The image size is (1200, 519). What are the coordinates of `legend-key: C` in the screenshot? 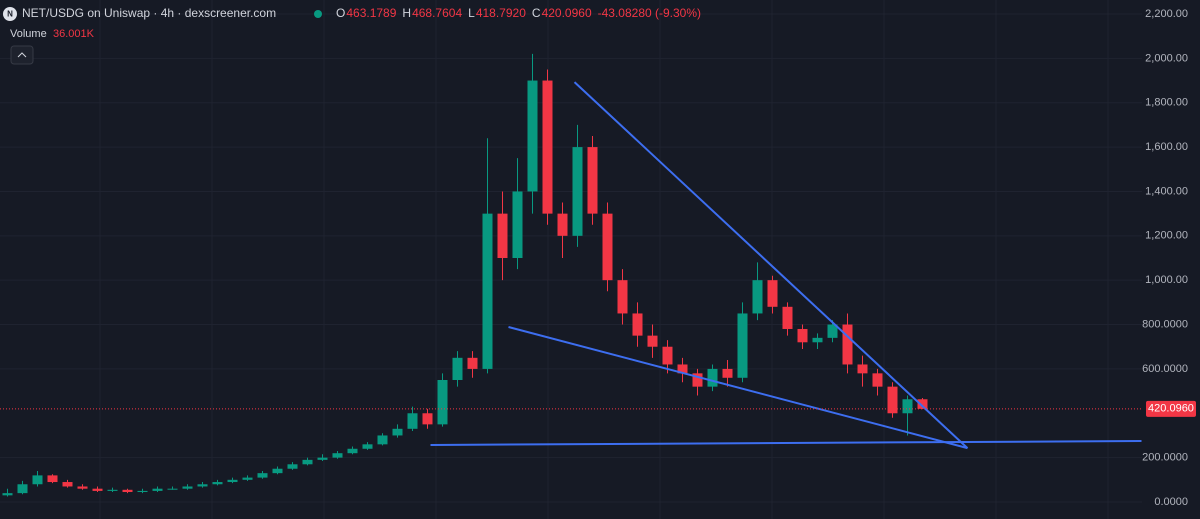 It's located at (536, 13).